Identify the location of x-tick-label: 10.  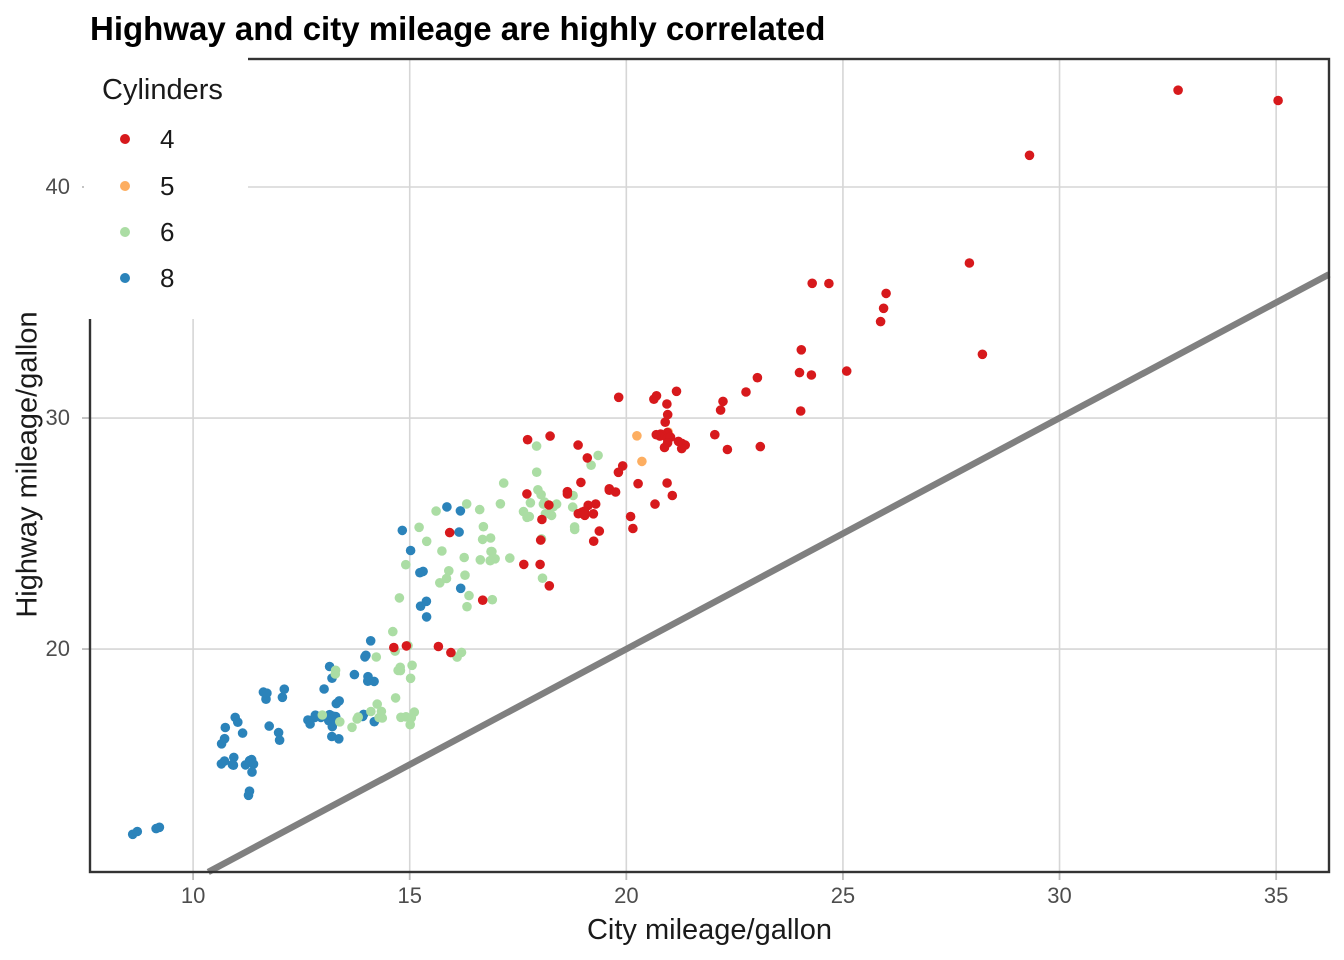
(193, 895).